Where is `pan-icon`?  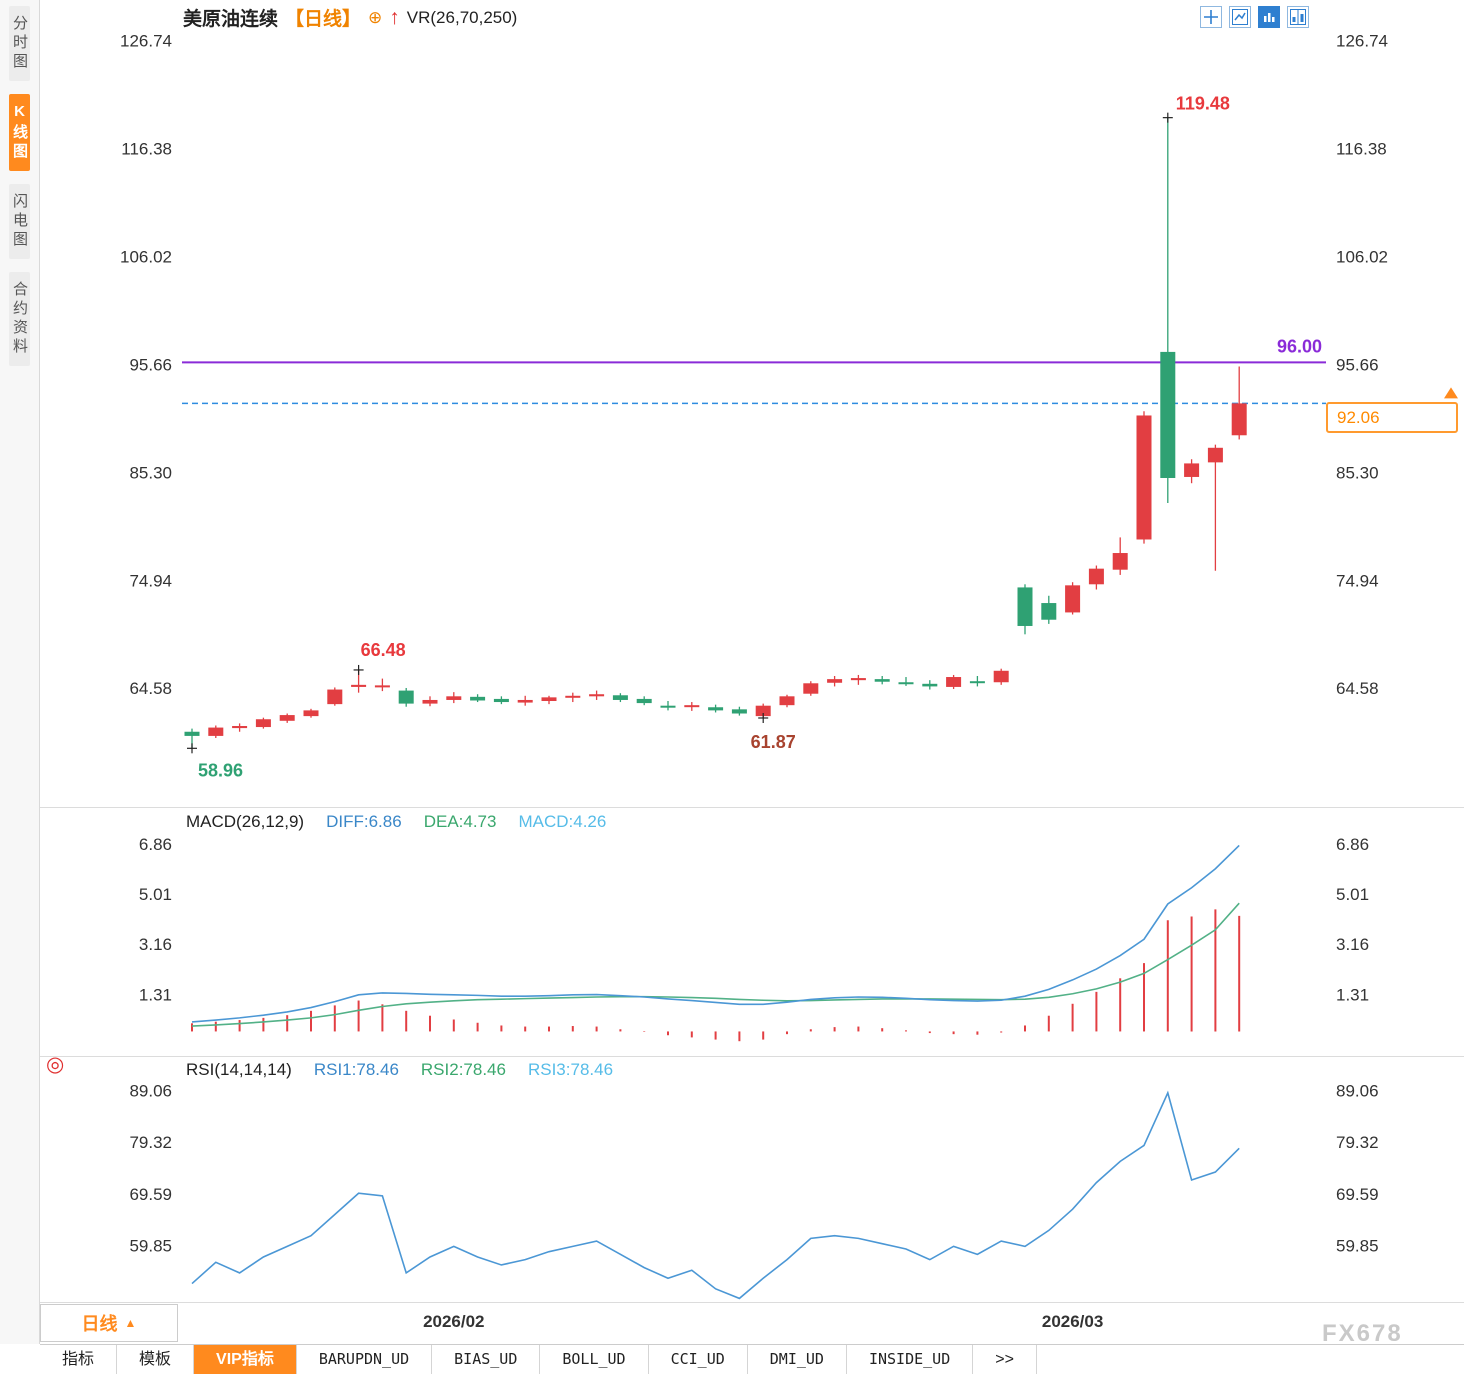 pan-icon is located at coordinates (1211, 17).